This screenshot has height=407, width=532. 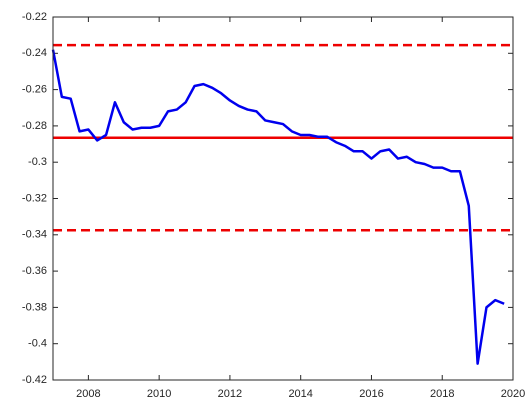 What do you see at coordinates (34, 198) in the screenshot?
I see `y-tick-label: -0.32` at bounding box center [34, 198].